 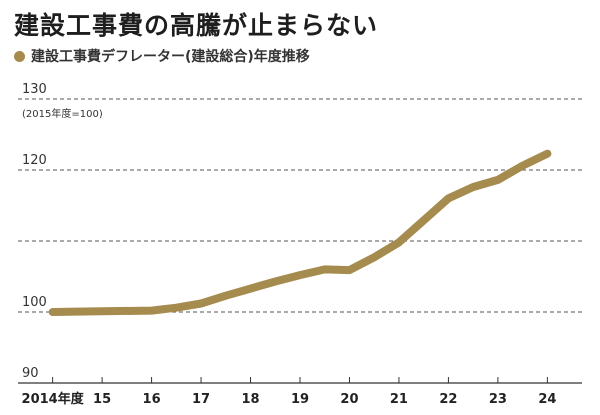 What do you see at coordinates (201, 399) in the screenshot?
I see `x-tick-label: 17` at bounding box center [201, 399].